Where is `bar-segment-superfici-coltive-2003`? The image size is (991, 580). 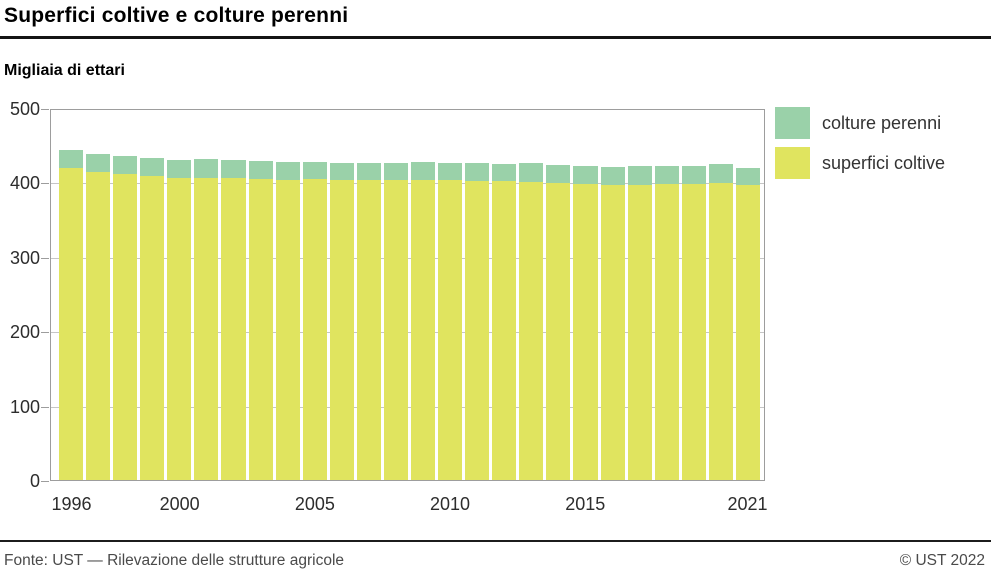 bar-segment-superfici-coltive-2003 is located at coordinates (260, 329).